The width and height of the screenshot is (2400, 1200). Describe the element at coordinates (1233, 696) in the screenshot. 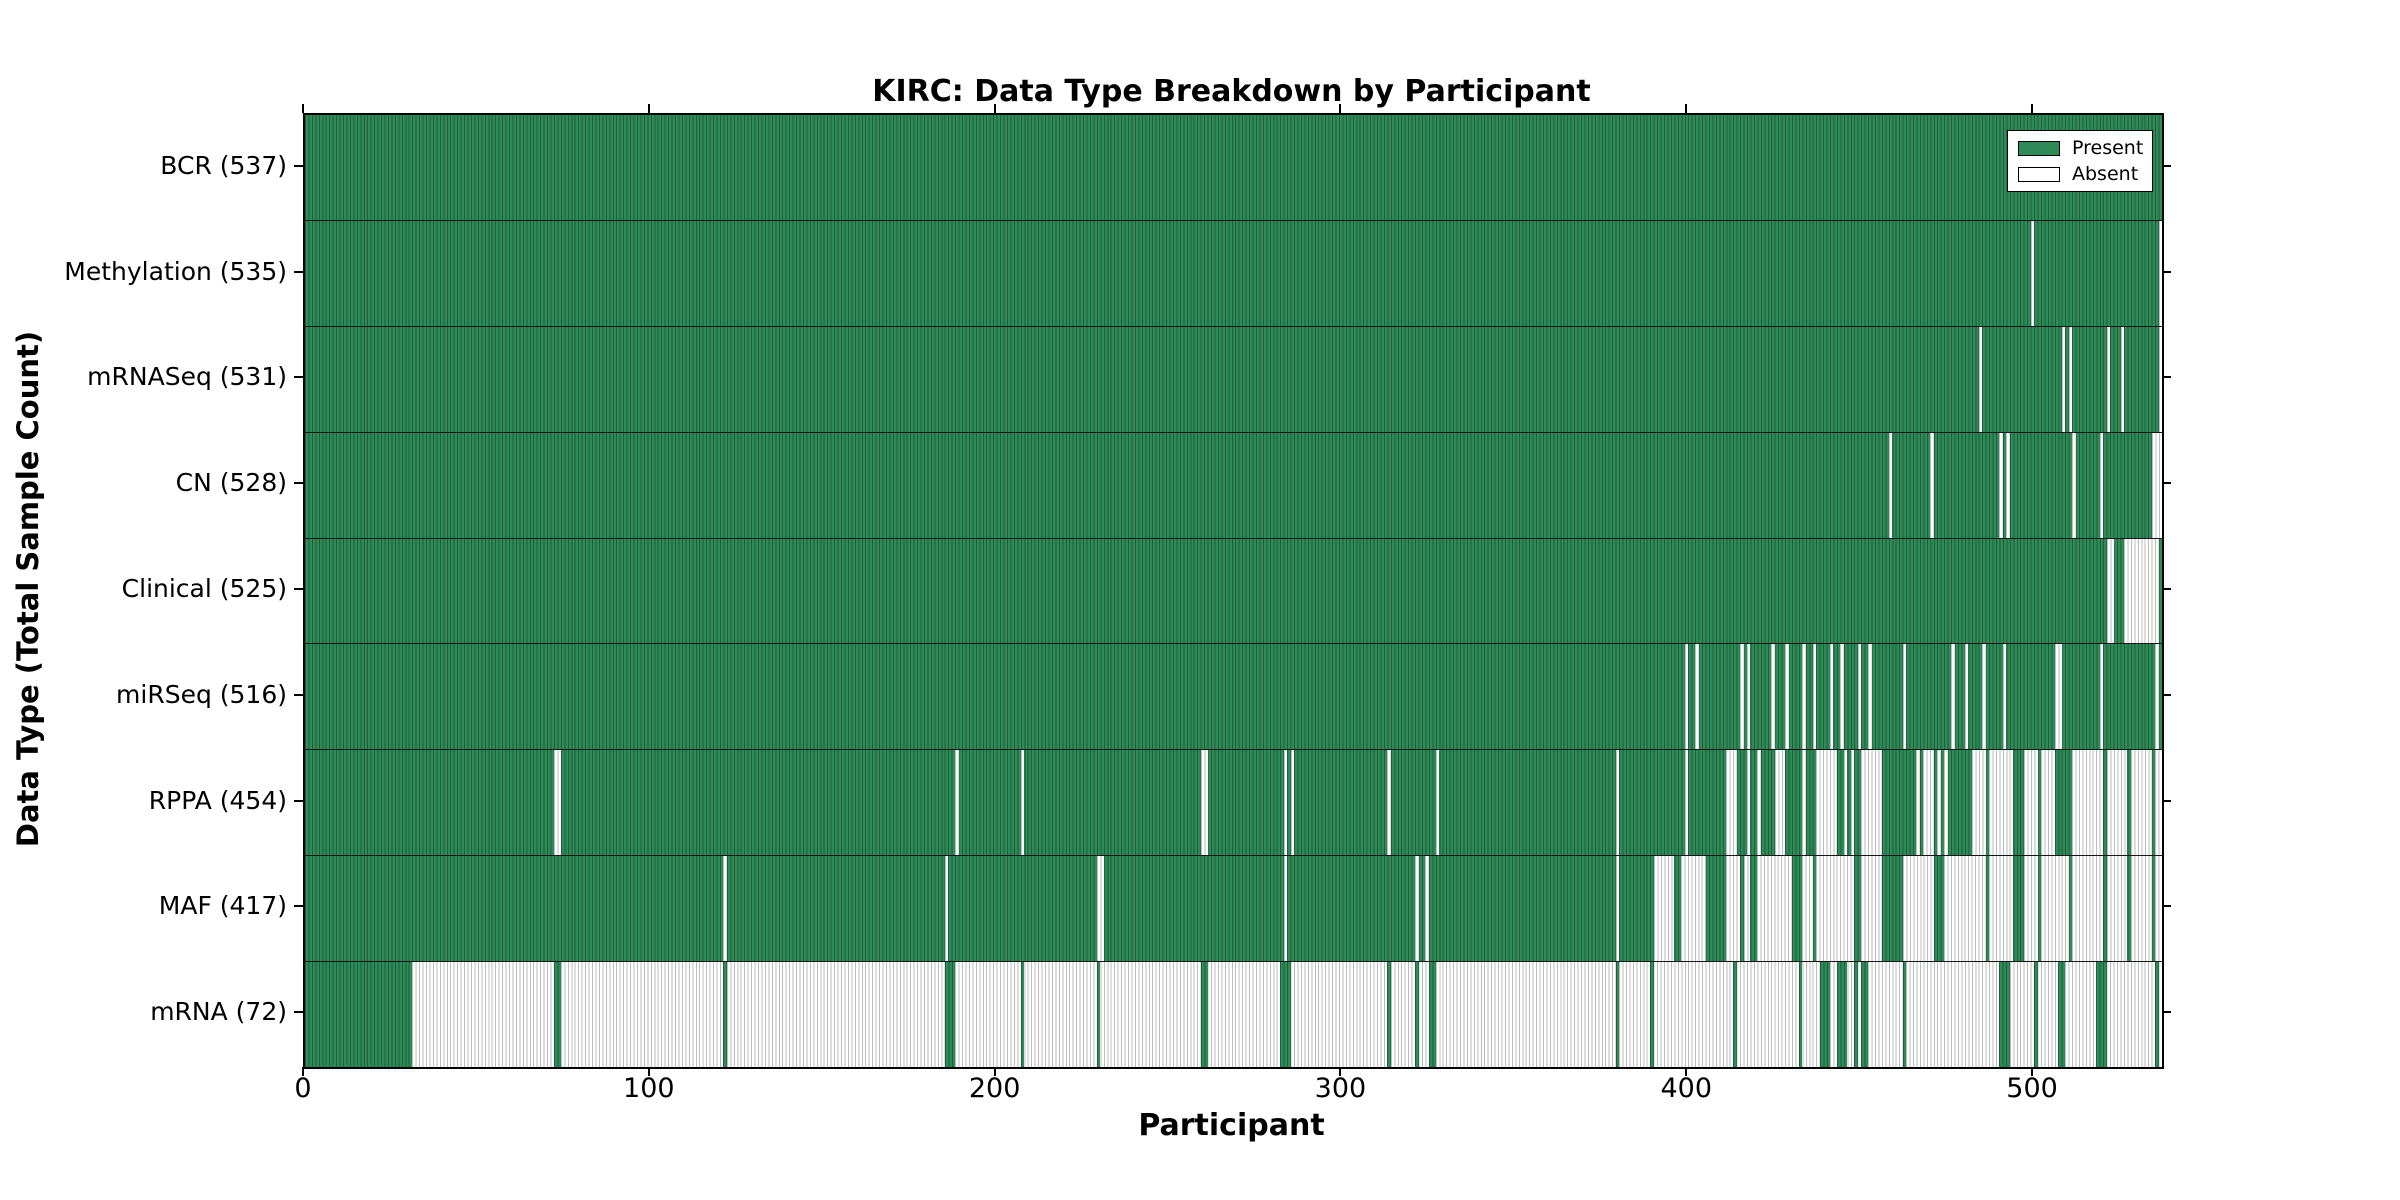

I see `heatmap-row-miRSeq` at that location.